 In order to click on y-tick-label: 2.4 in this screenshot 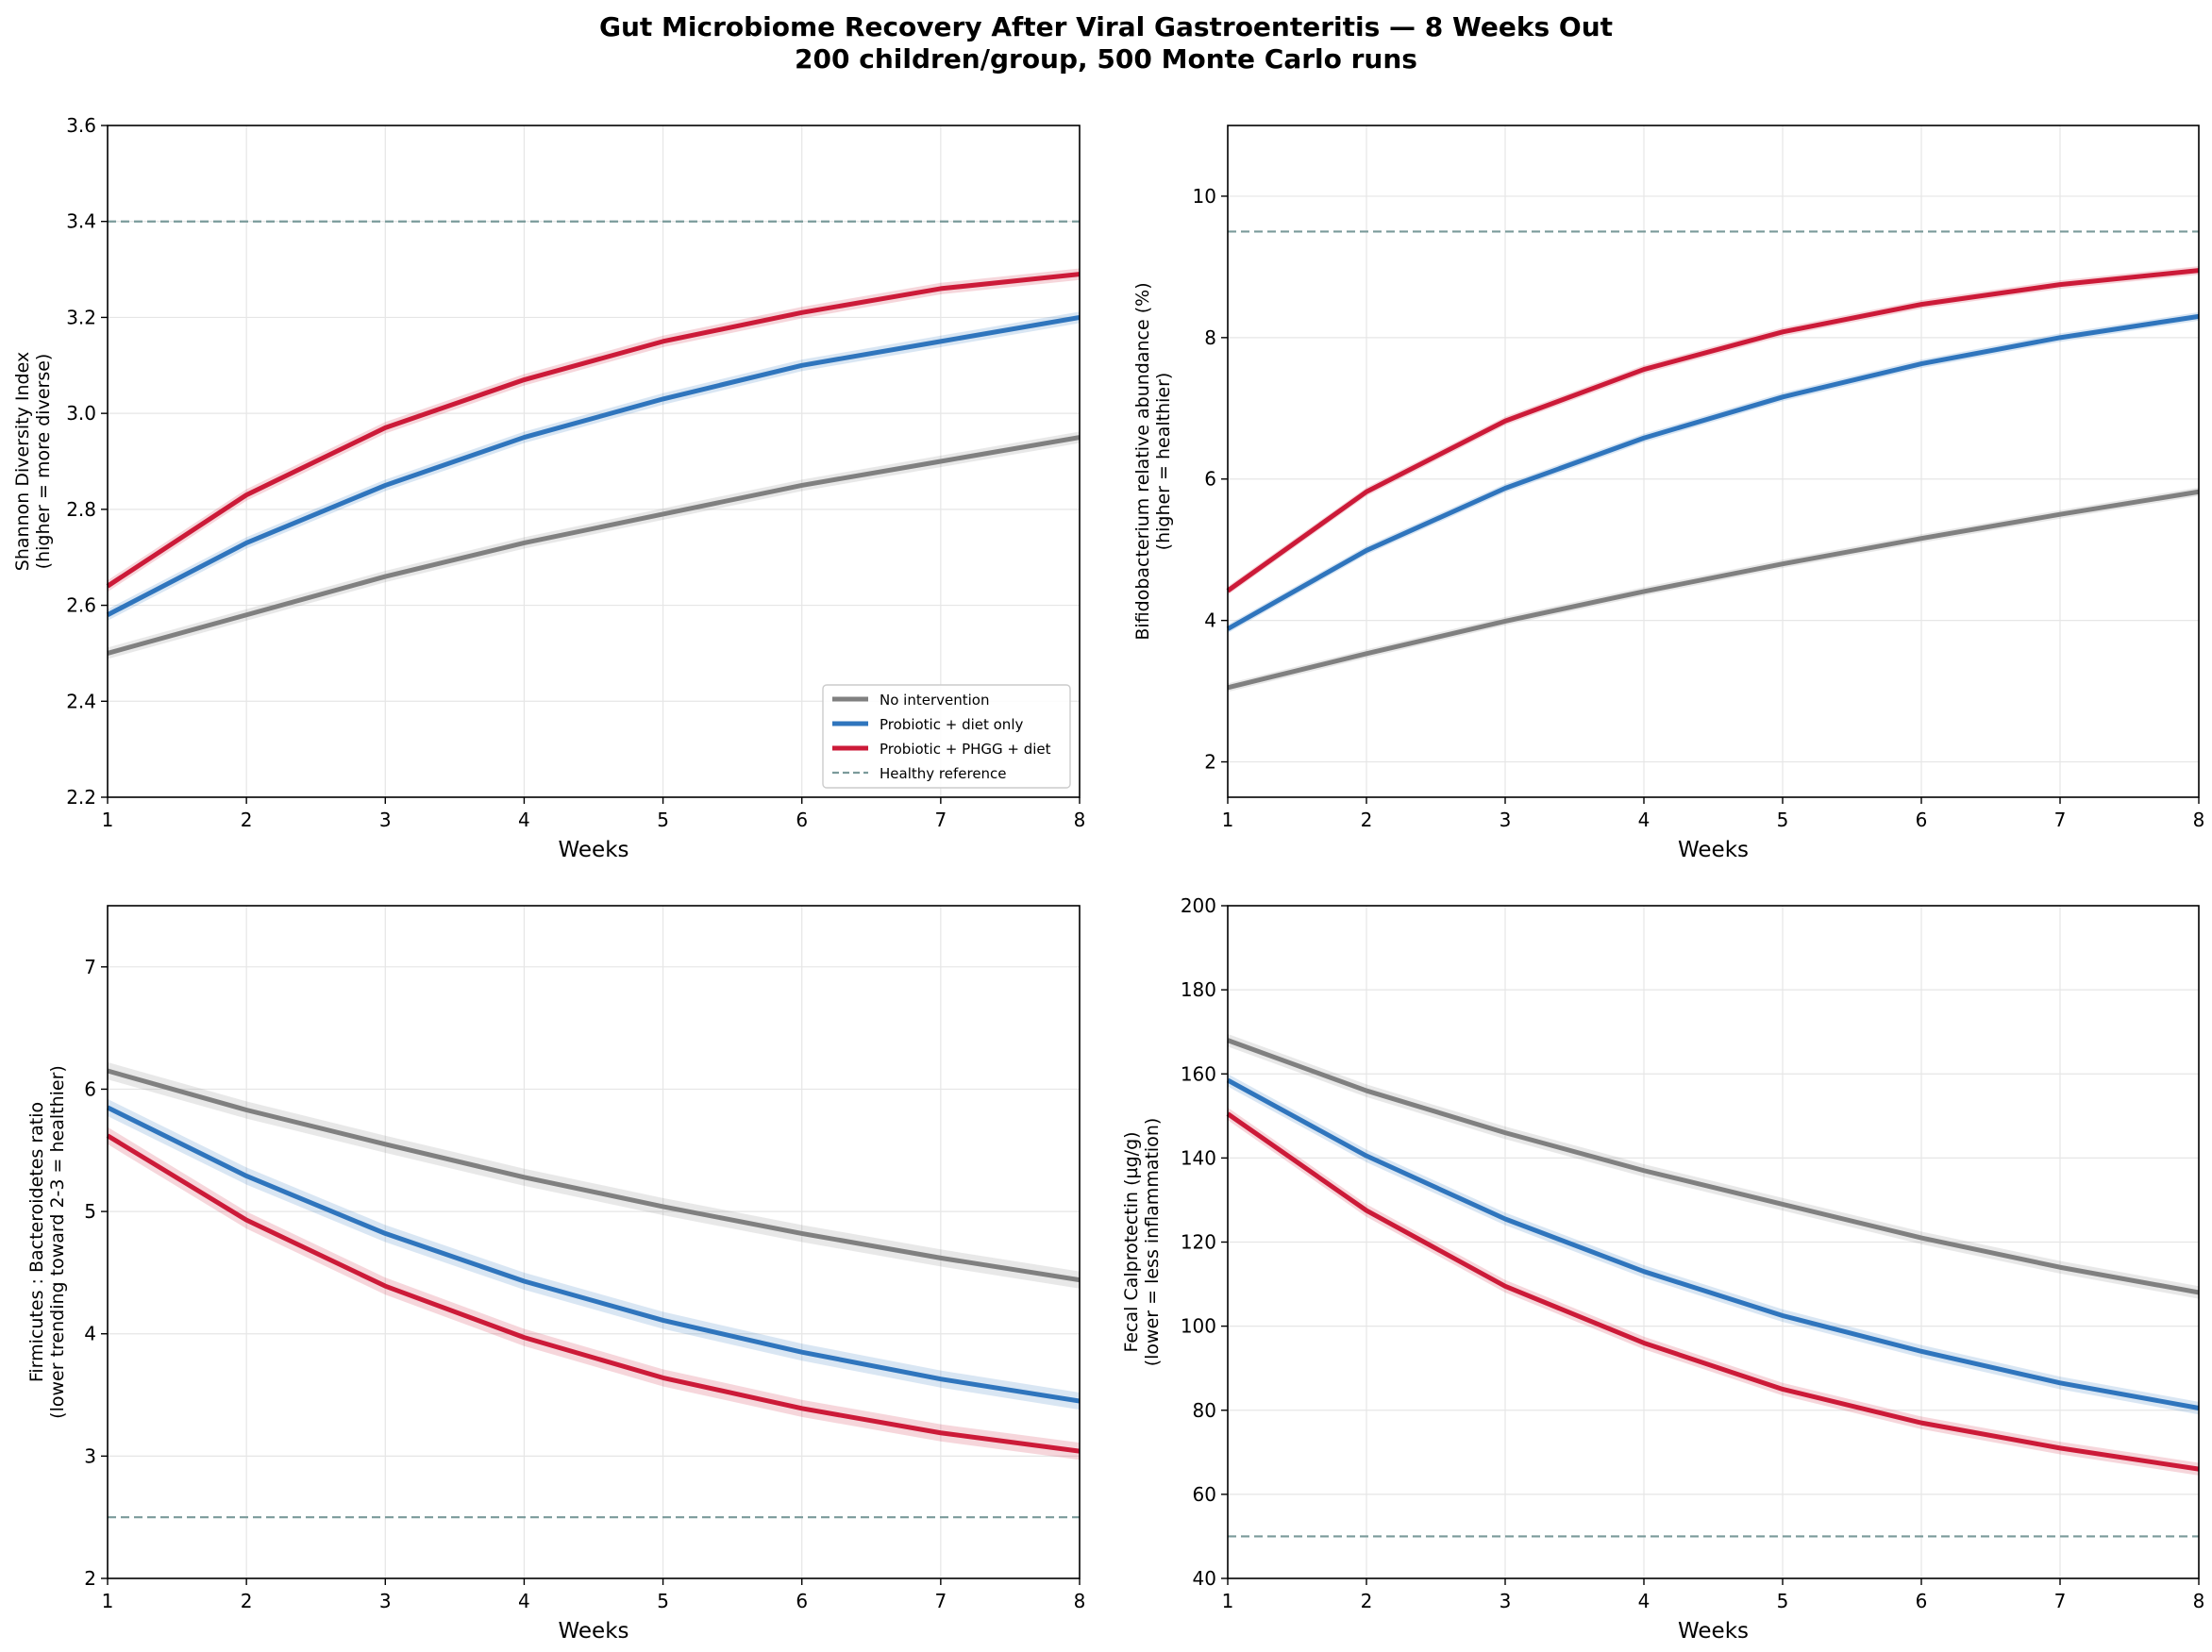, I will do `click(81, 701)`.